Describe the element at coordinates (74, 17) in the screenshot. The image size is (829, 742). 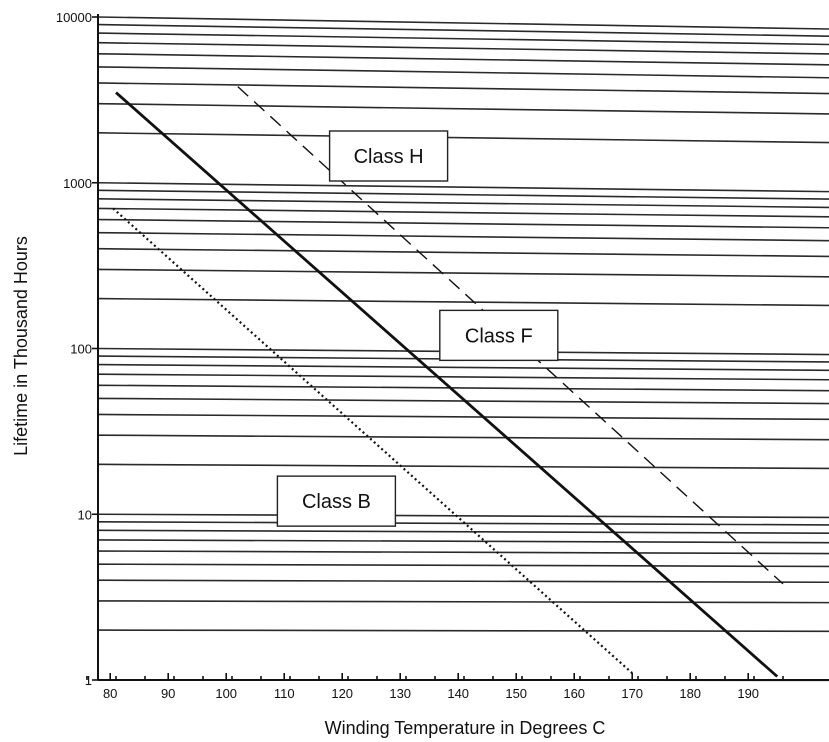
I see `y-tick-label: 10000` at that location.